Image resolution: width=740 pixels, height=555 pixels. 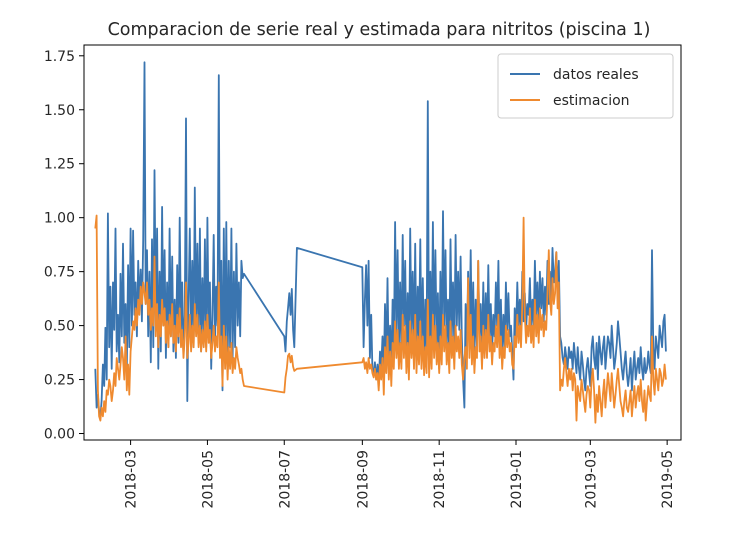 What do you see at coordinates (59, 57) in the screenshot?
I see `y-tick-label: 1.75` at bounding box center [59, 57].